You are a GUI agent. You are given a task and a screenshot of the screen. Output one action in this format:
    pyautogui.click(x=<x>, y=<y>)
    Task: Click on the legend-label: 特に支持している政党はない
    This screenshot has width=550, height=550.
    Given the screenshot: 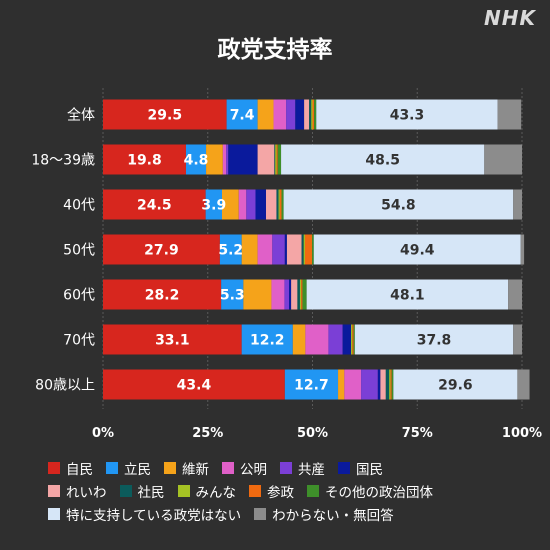 What is the action you would take?
    pyautogui.click(x=154, y=515)
    